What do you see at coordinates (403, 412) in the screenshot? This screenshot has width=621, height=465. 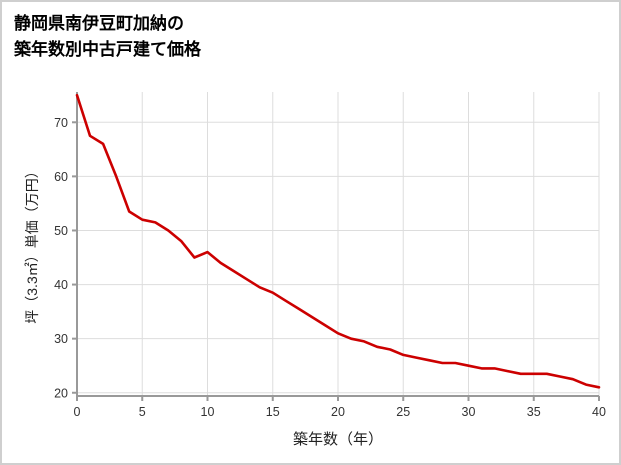 I see `svg-text: 25` at bounding box center [403, 412].